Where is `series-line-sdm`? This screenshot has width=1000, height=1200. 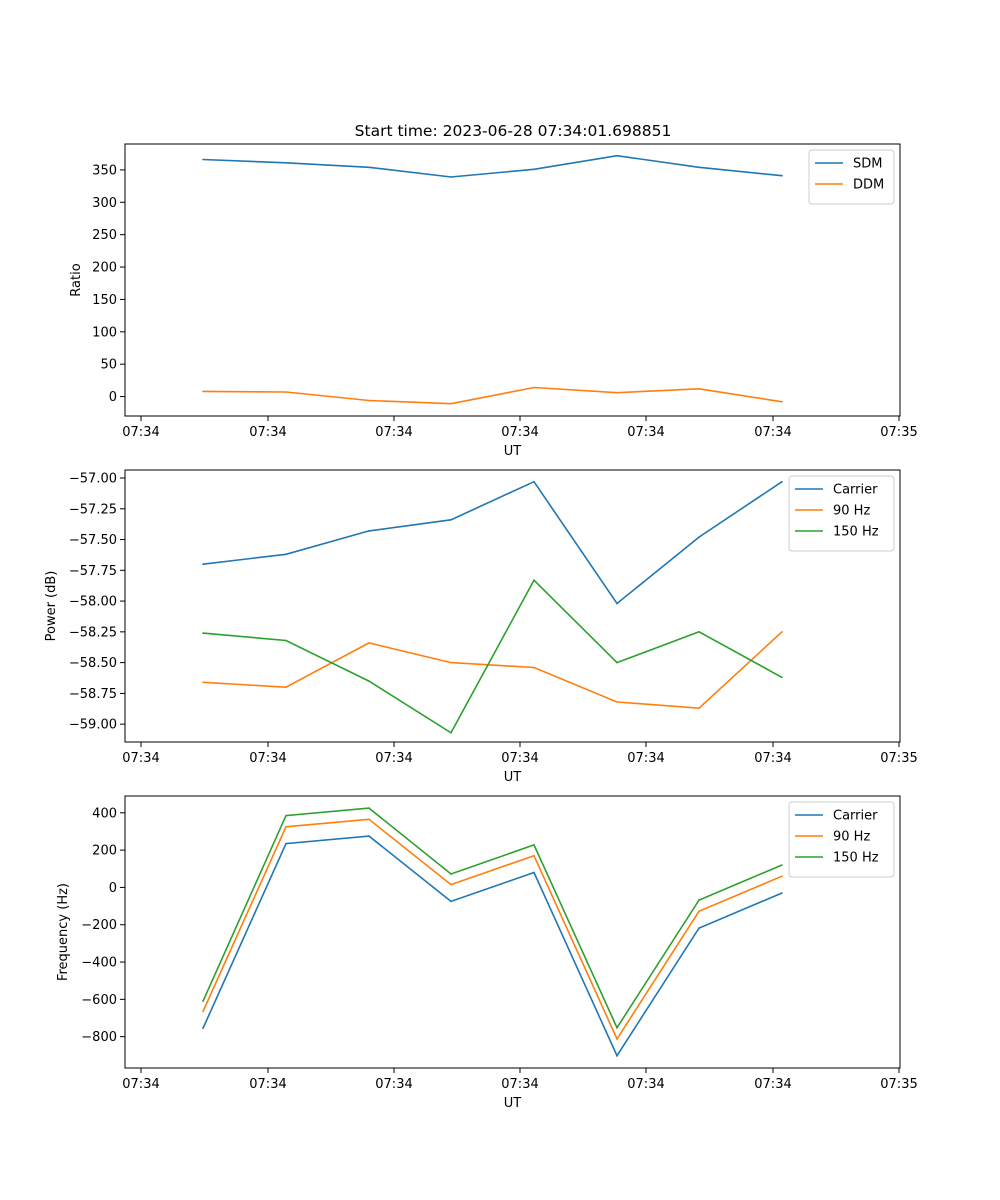
series-line-sdm is located at coordinates (492, 166).